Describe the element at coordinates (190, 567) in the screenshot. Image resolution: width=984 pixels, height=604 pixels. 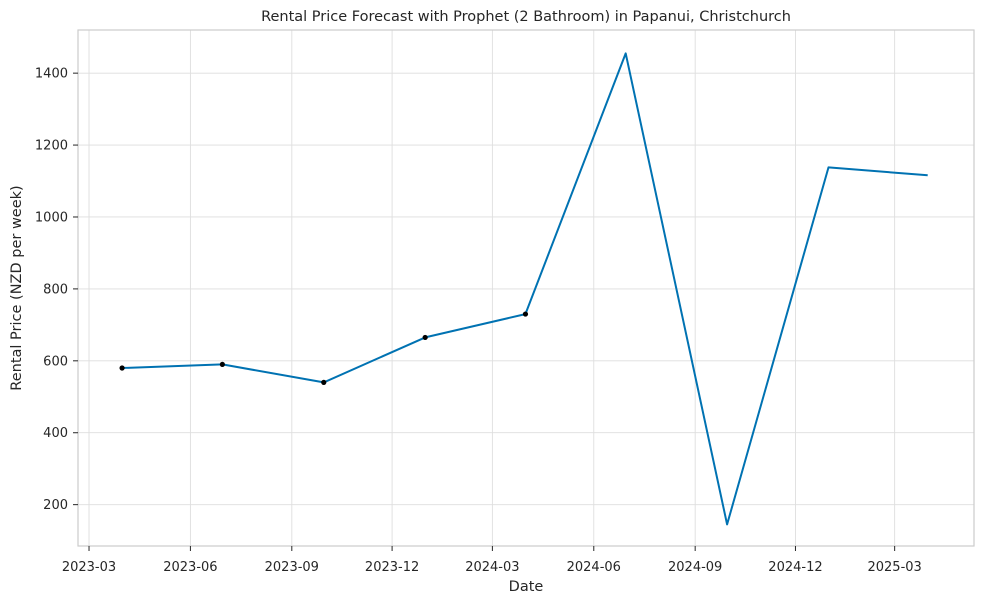
I see `x-tick-label: 2023-06` at that location.